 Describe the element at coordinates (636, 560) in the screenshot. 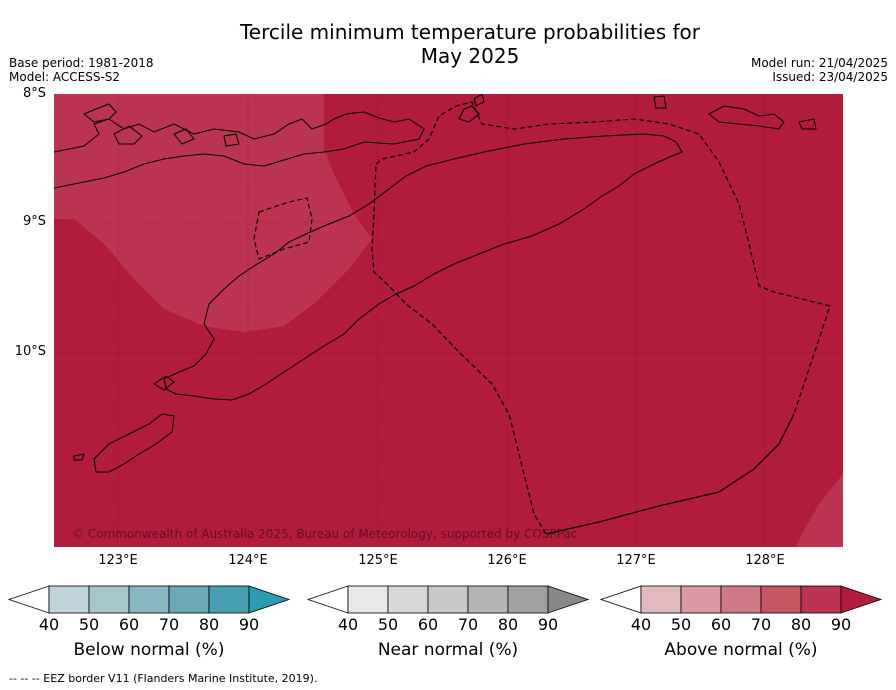

I see `lon-label-127e: 127°E` at that location.